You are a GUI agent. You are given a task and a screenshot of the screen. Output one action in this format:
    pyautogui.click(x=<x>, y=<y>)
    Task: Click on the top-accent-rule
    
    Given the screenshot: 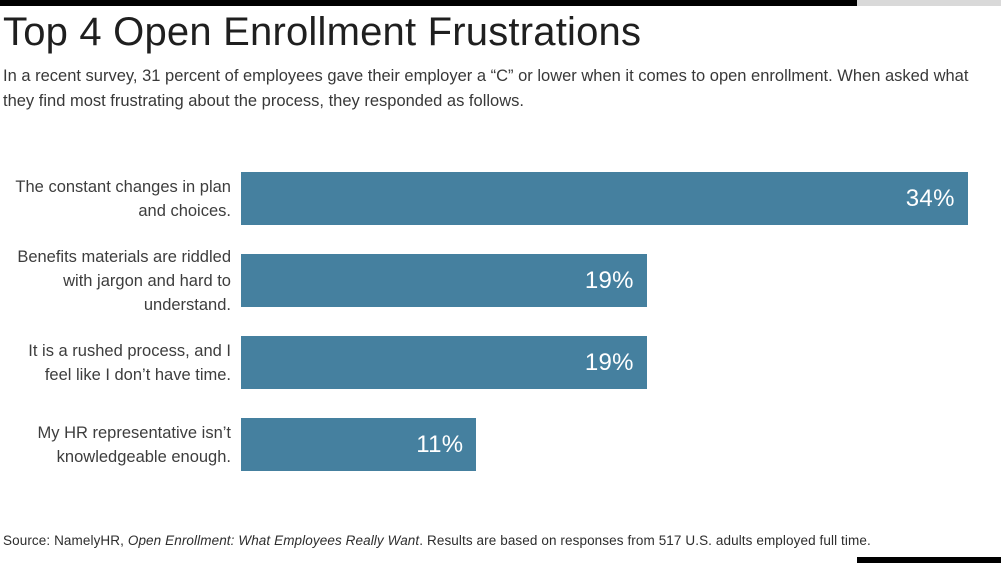 What is the action you would take?
    pyautogui.click(x=500, y=3)
    